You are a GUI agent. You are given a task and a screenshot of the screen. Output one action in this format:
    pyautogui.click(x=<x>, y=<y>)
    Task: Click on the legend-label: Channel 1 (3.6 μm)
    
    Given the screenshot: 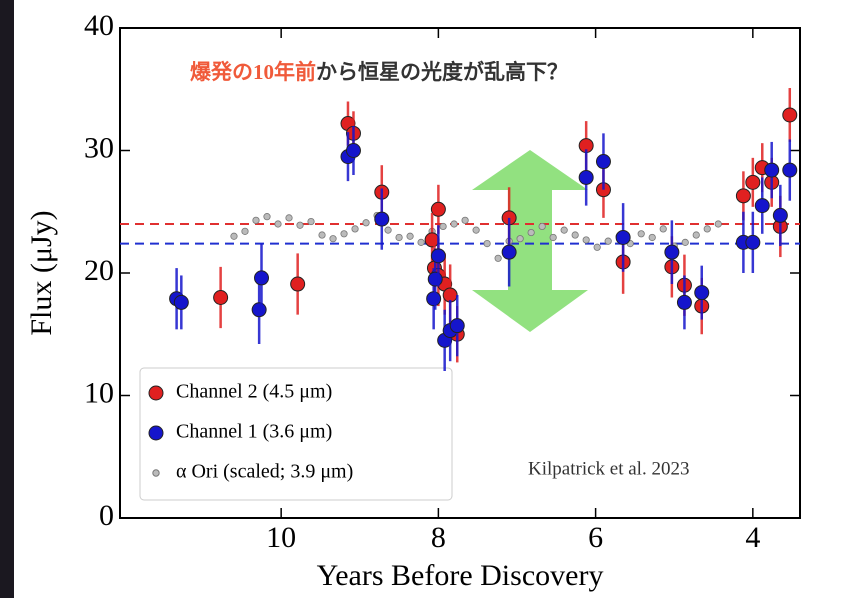 What is the action you would take?
    pyautogui.click(x=254, y=432)
    